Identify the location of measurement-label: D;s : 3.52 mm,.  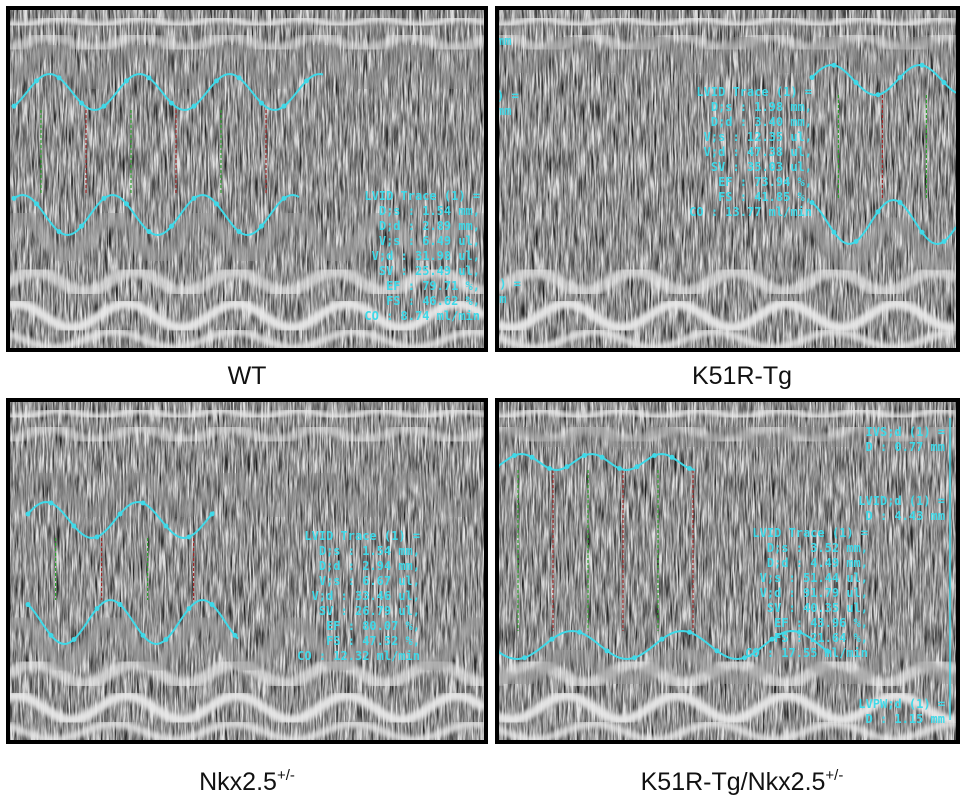
(817, 548).